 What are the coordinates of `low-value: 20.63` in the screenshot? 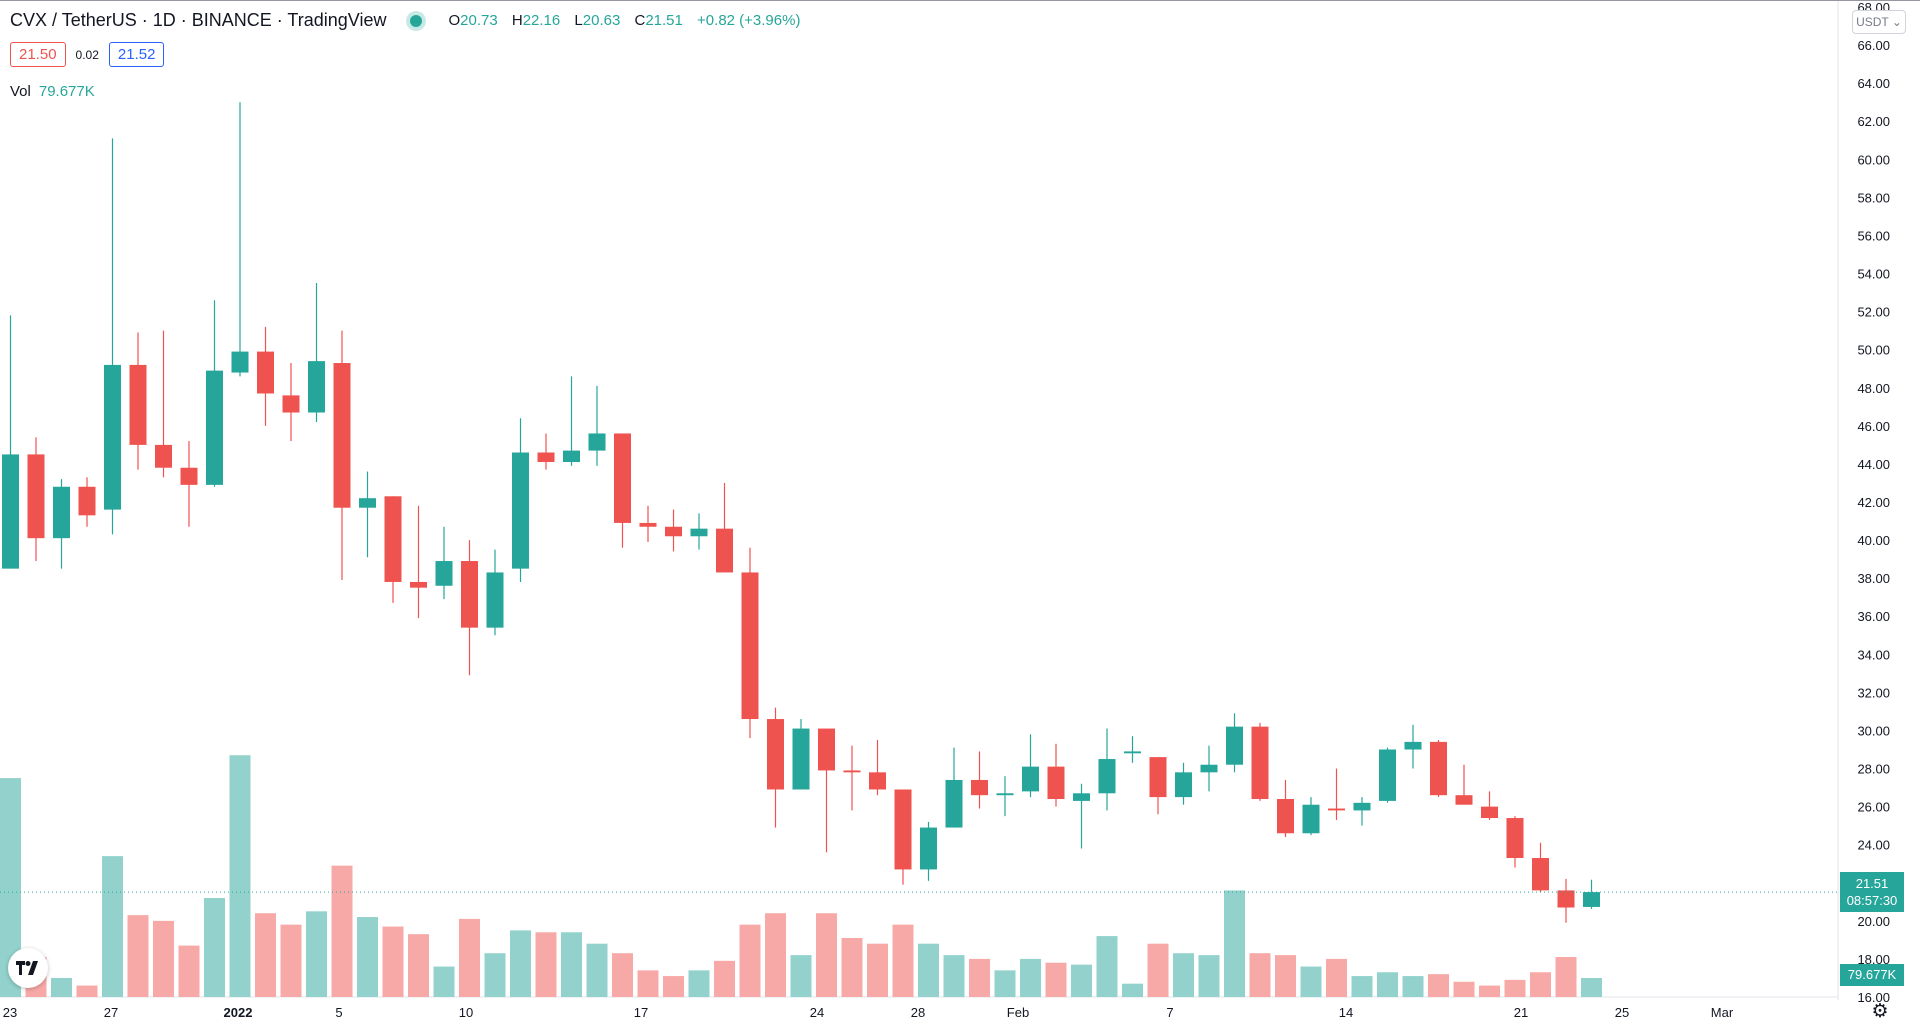 It's located at (601, 20).